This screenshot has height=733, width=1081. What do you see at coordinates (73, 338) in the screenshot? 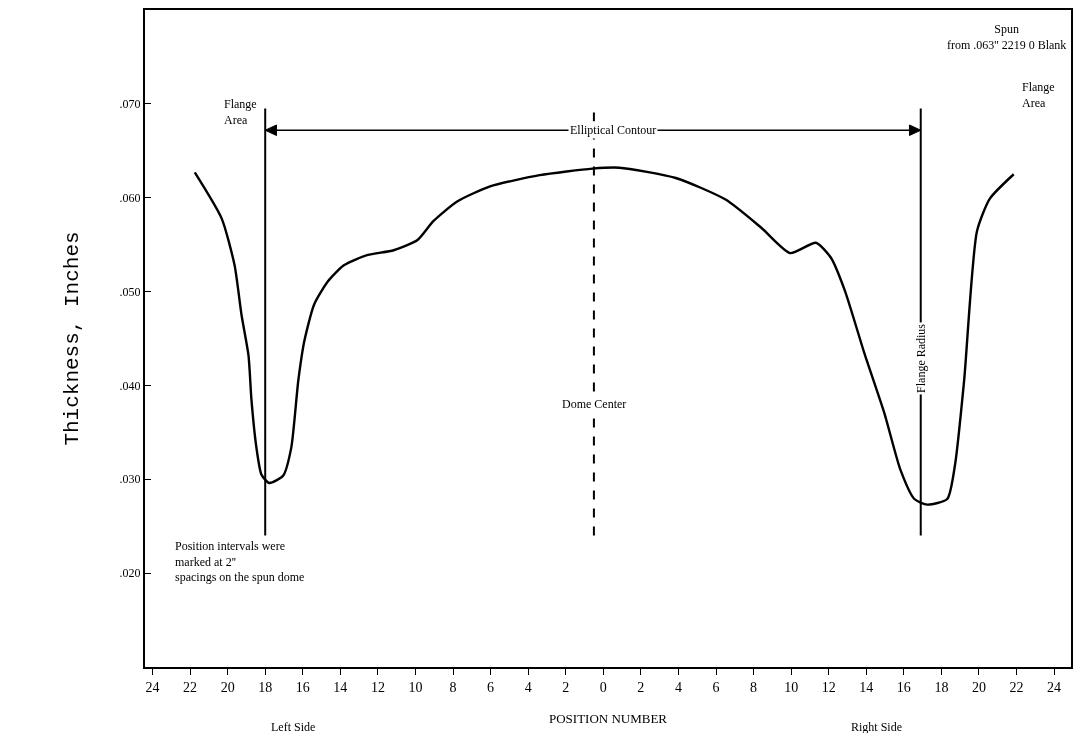
I see `y-axis-title: Thickness, Inches` at bounding box center [73, 338].